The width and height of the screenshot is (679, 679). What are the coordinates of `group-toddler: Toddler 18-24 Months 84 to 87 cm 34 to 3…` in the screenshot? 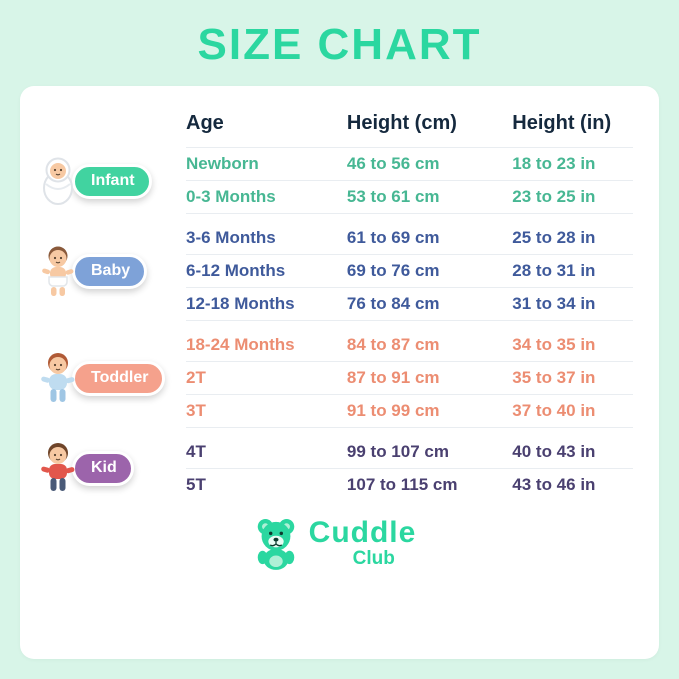 It's located at (333, 378).